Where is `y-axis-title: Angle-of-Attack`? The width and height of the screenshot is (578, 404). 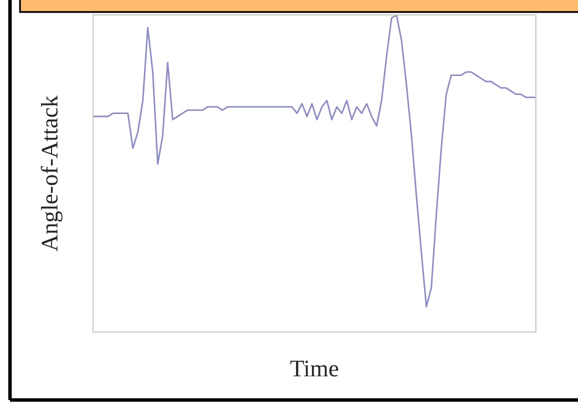
y-axis-title: Angle-of-Attack is located at coordinates (51, 174).